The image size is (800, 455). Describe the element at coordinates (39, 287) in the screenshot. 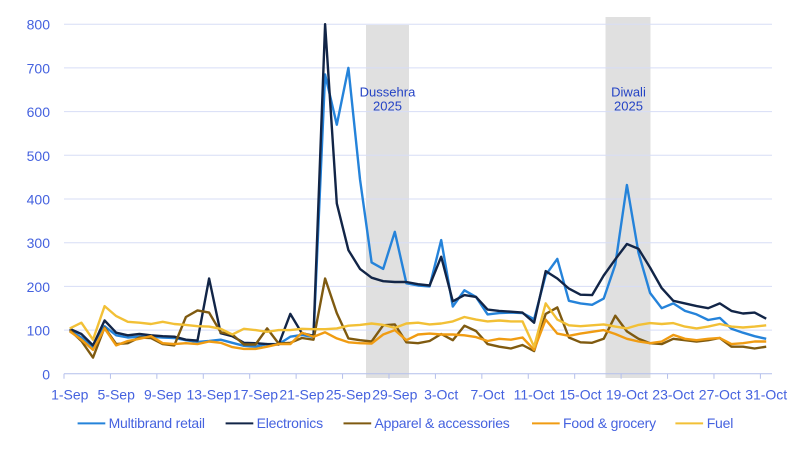

I see `svg-text: 200` at that location.